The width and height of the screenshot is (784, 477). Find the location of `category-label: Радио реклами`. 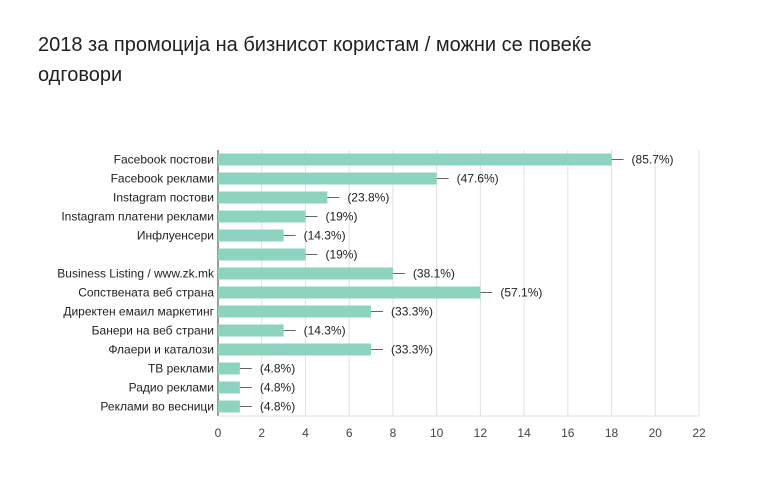

category-label: Радио реклами is located at coordinates (171, 388).